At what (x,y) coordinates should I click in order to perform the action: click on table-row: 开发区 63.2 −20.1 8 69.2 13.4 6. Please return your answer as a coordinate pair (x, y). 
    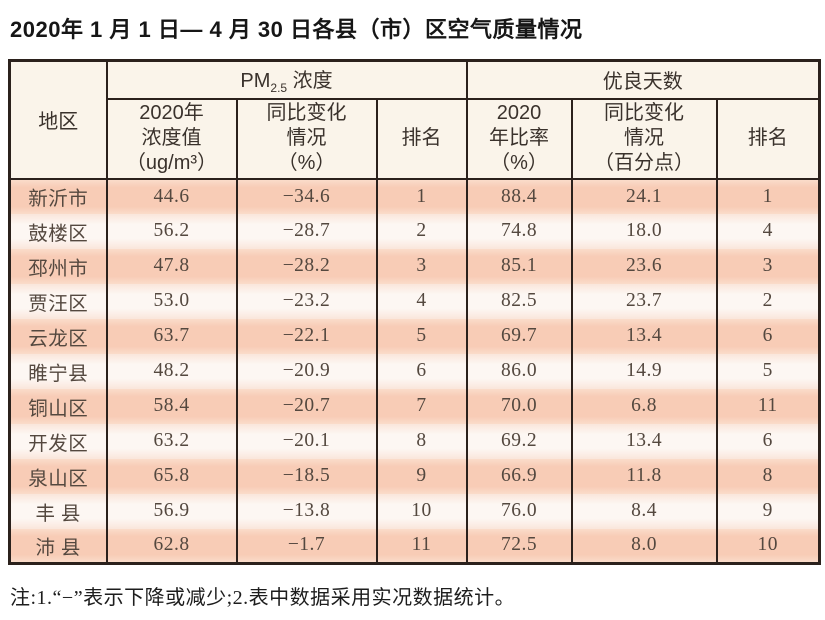
    Looking at the image, I should click on (414, 441).